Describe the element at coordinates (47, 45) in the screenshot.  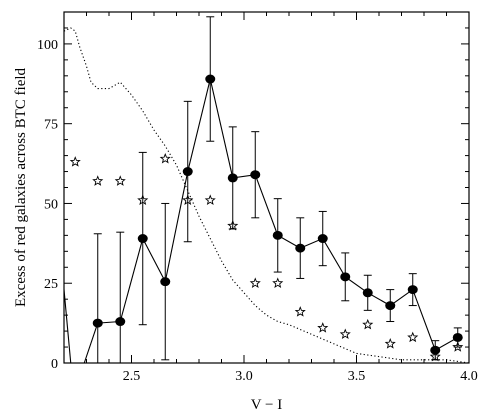
I see `y-tick-label: 100` at that location.